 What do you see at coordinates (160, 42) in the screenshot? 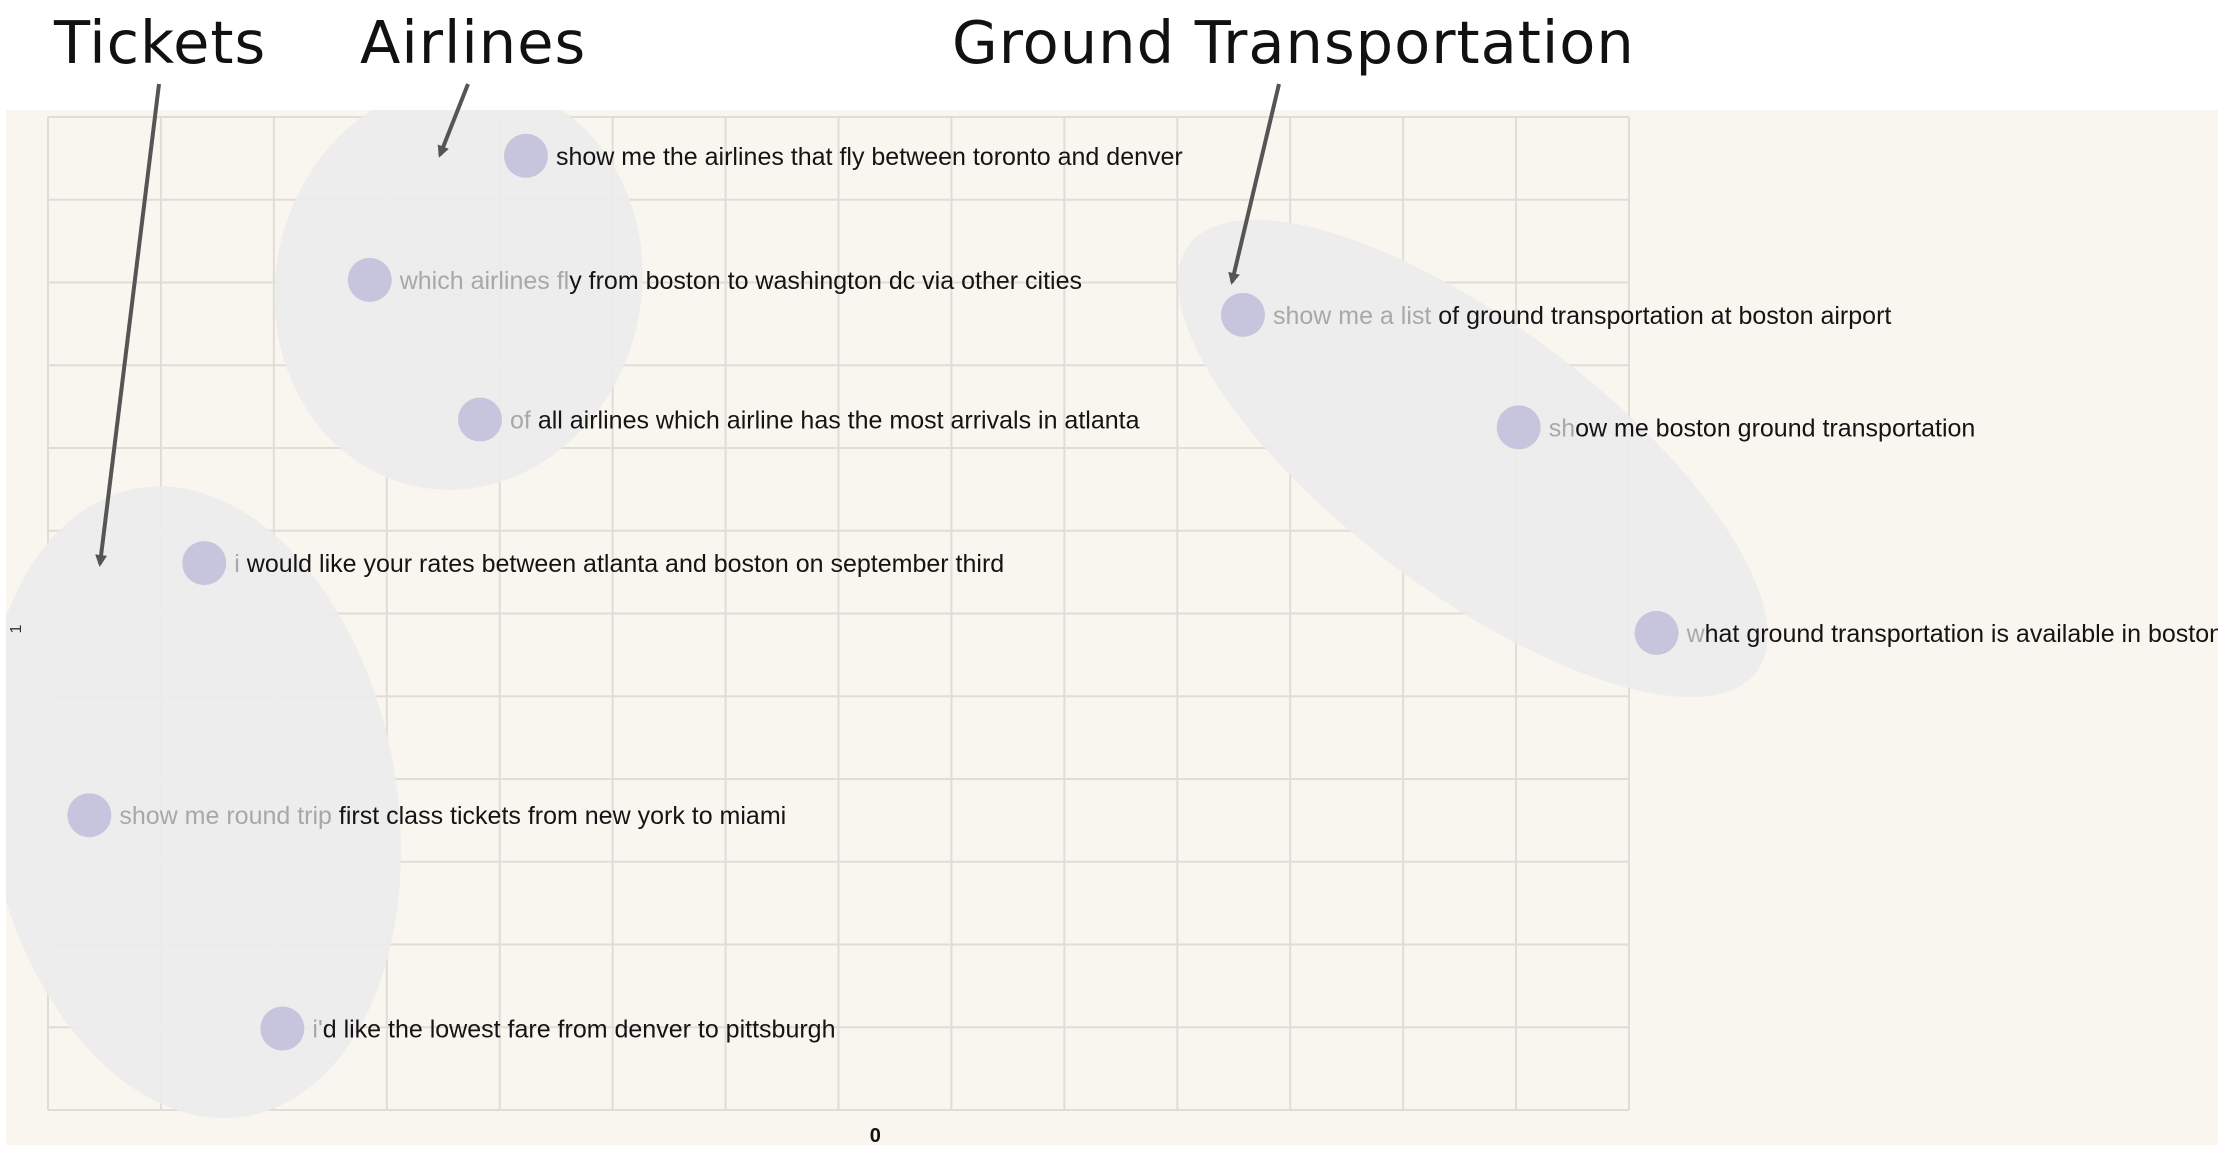
I see `annotation-tickets: Tickets` at bounding box center [160, 42].